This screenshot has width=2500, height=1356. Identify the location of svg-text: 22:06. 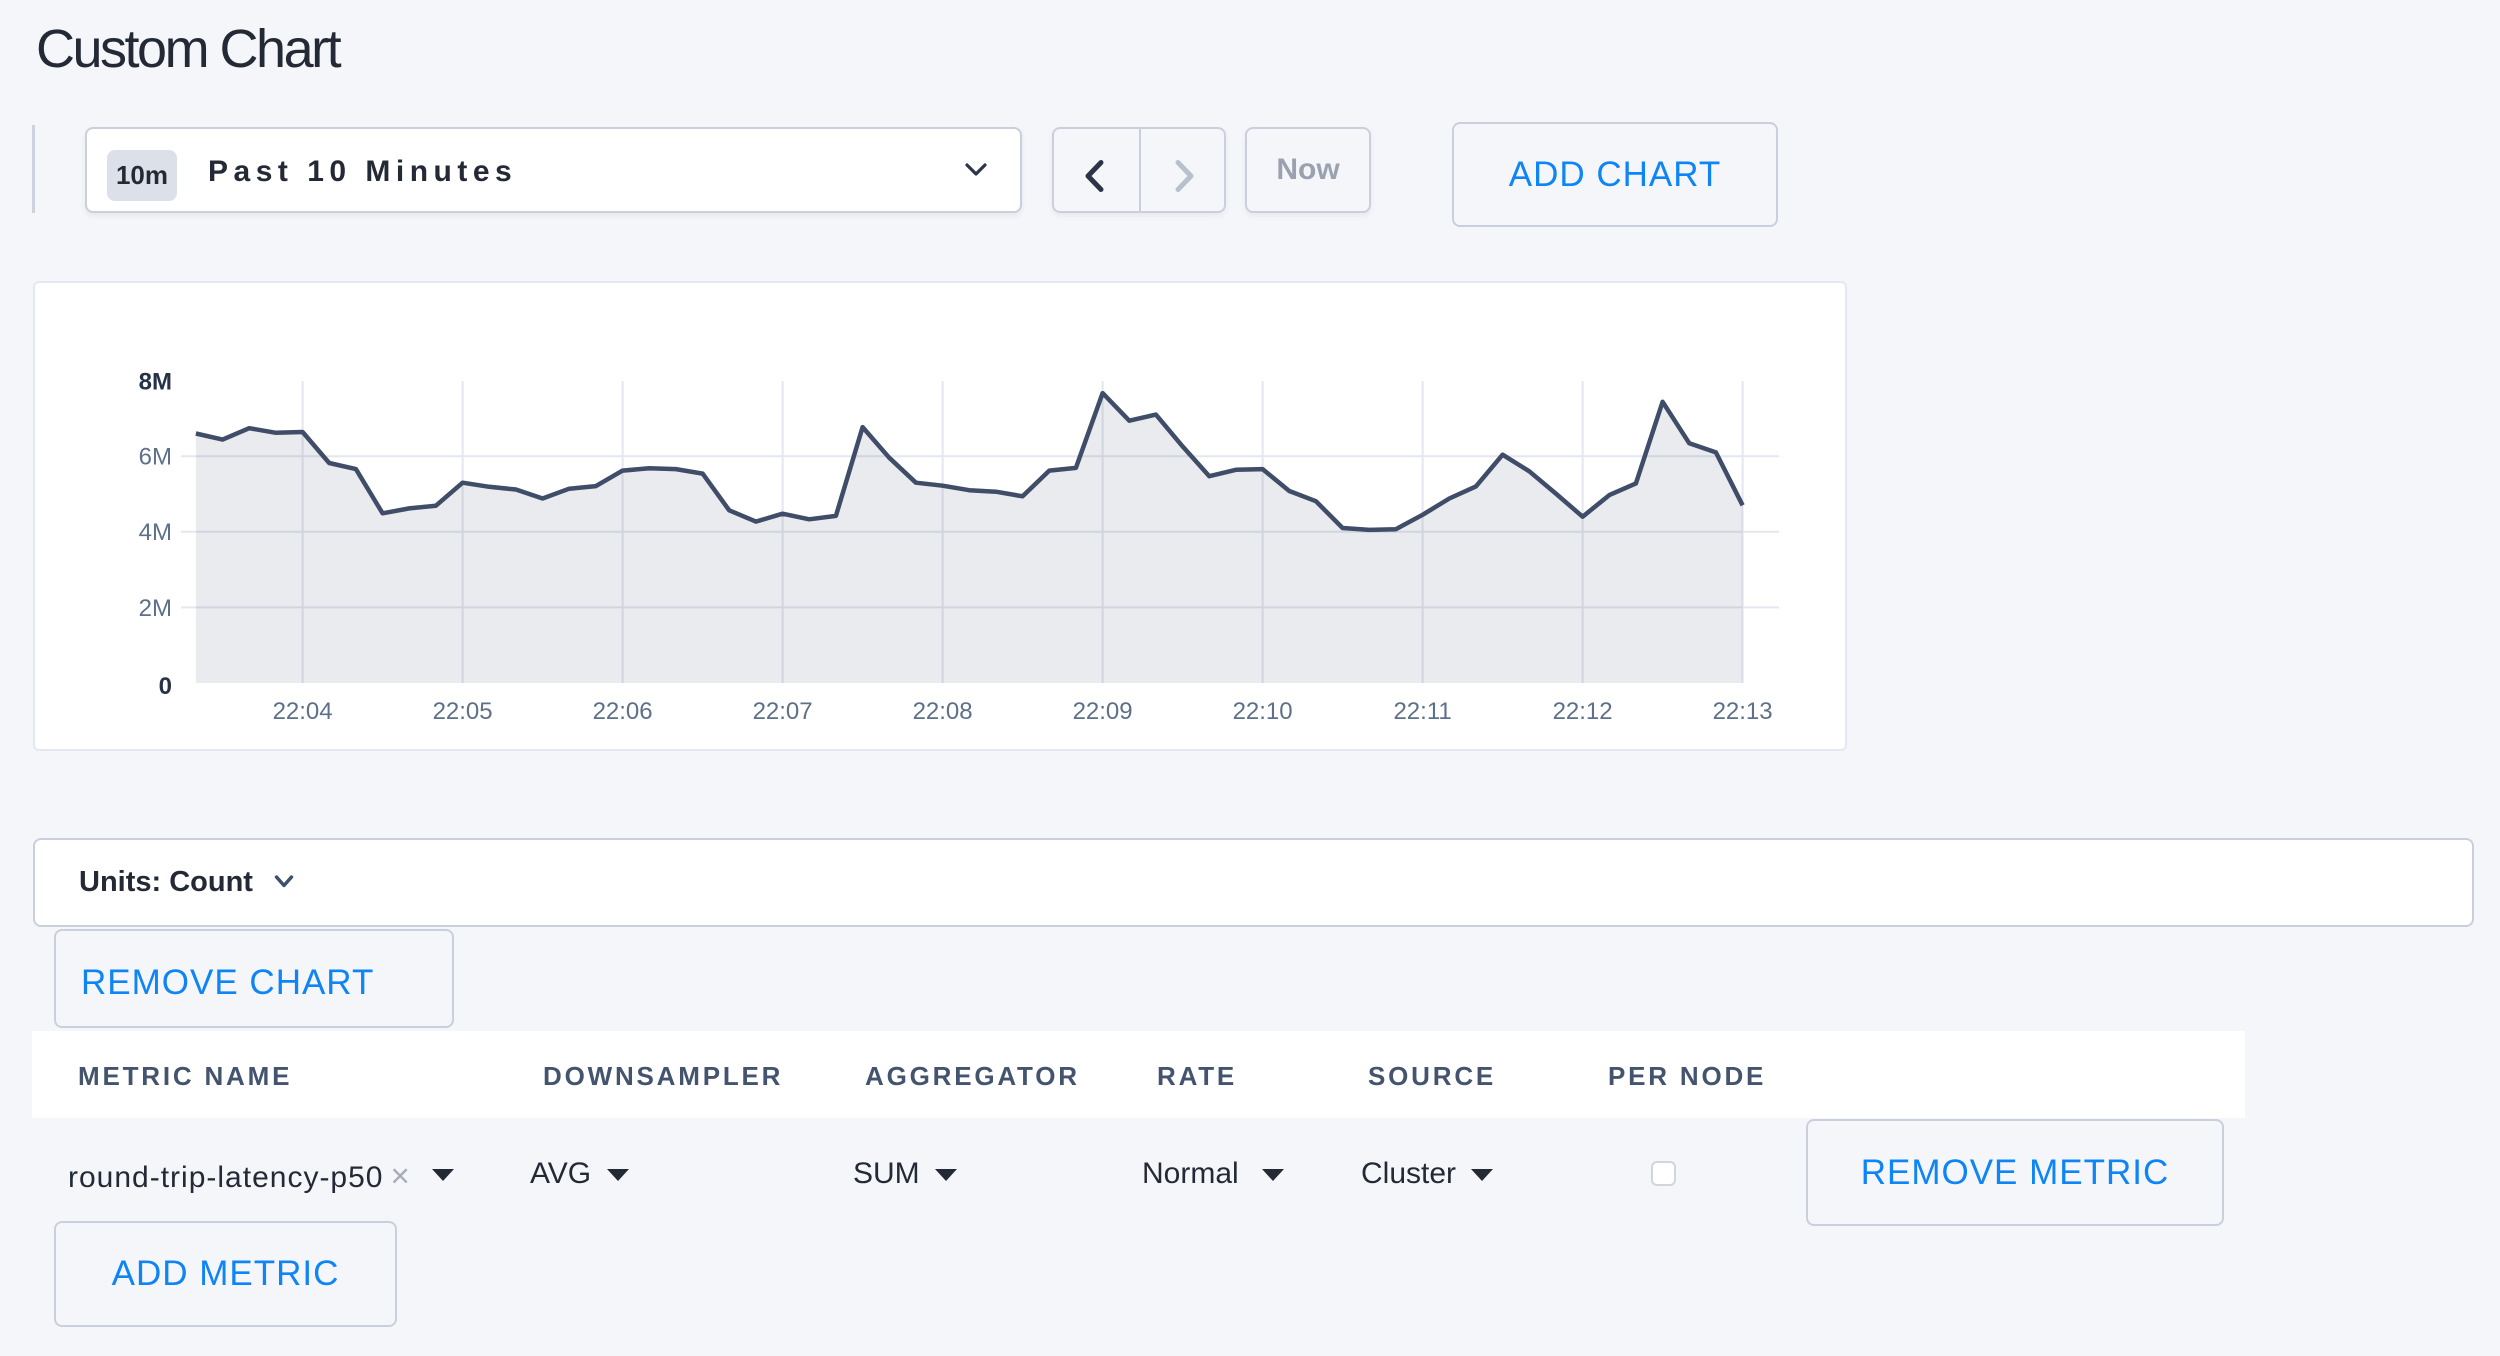
(623, 711).